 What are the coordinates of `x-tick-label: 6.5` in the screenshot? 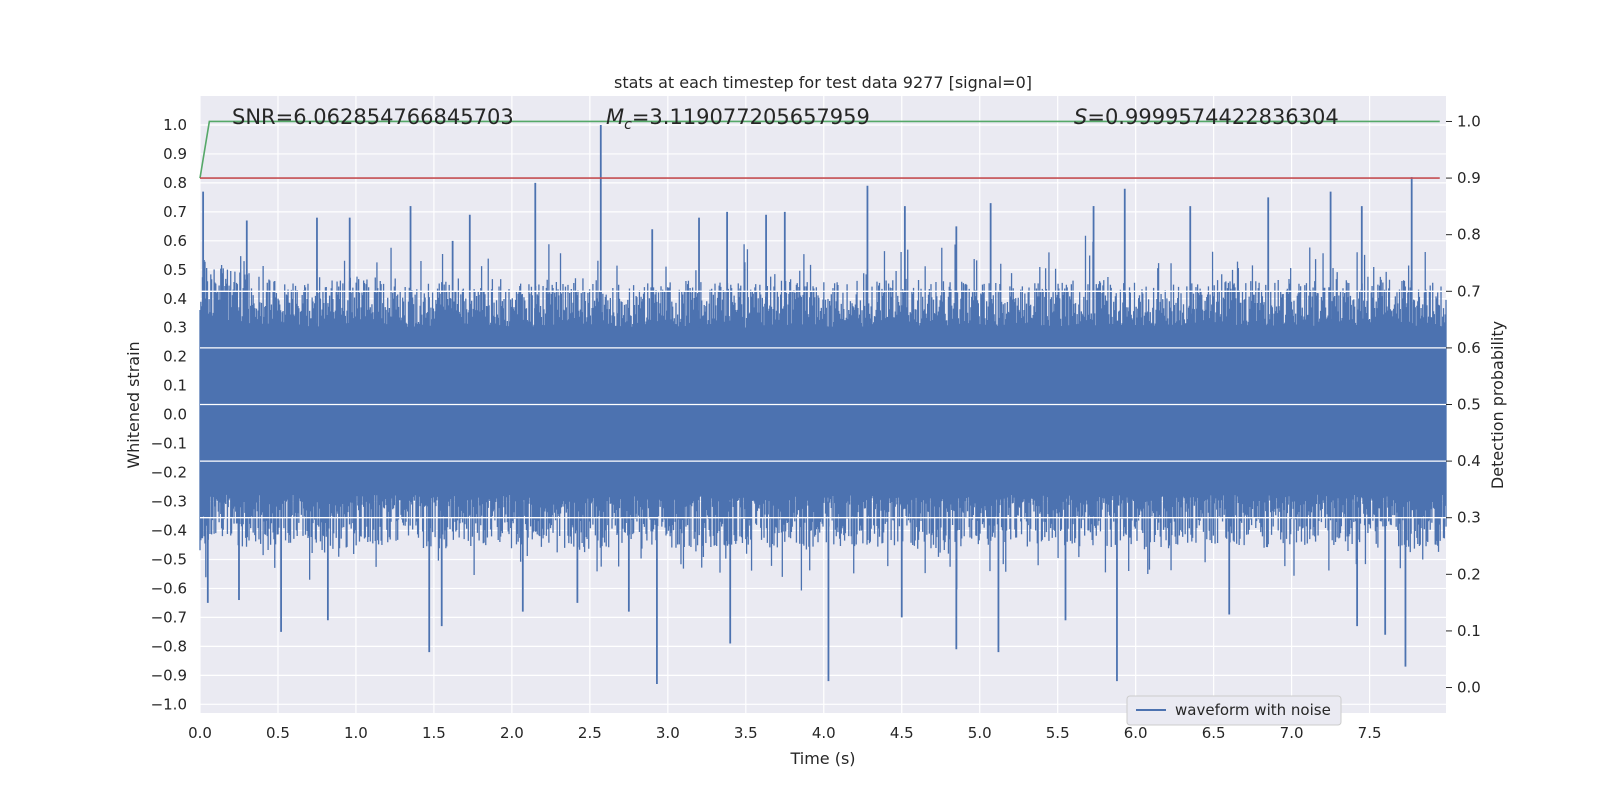 It's located at (1214, 733).